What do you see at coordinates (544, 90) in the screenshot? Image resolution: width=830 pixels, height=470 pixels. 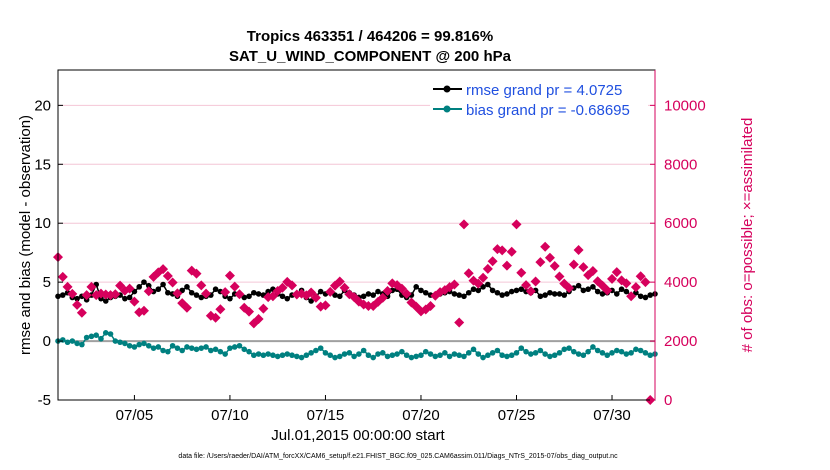 I see `legend-rmse-label: rmse grand pr = 4.0725` at bounding box center [544, 90].